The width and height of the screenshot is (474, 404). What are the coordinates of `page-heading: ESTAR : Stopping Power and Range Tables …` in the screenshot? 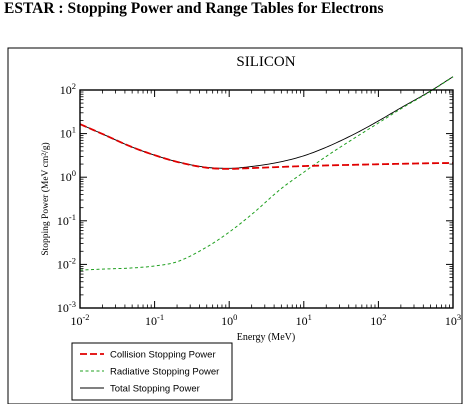 It's located at (194, 8).